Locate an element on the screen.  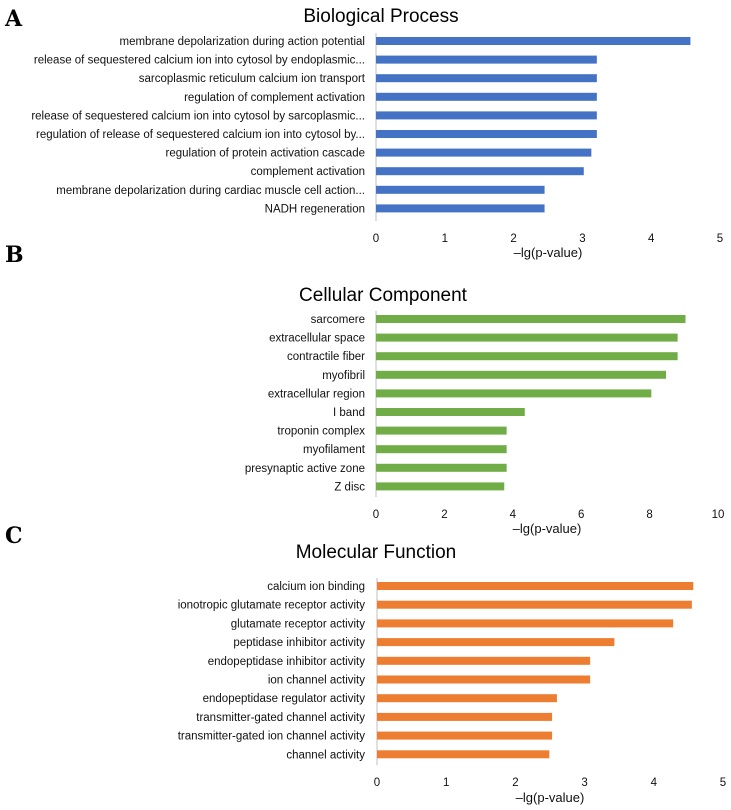
category-label: I band is located at coordinates (349, 413).